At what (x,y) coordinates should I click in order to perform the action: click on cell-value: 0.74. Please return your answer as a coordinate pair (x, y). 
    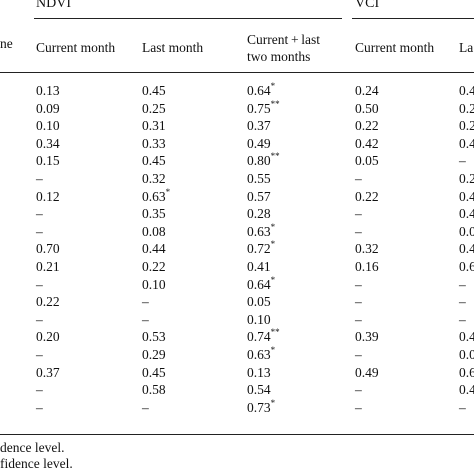
    Looking at the image, I should click on (259, 336).